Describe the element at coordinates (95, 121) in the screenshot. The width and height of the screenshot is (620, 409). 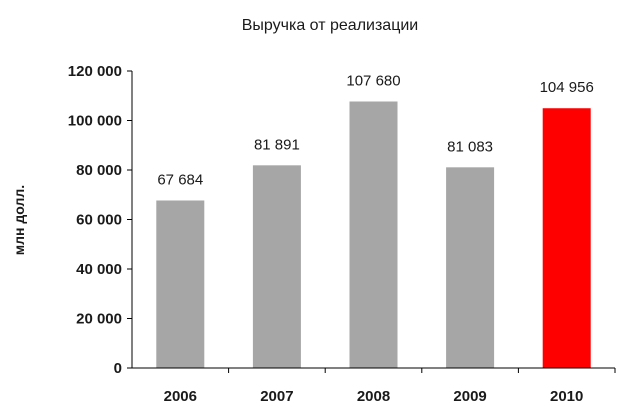
I see `y-tick-label: 100 000` at that location.